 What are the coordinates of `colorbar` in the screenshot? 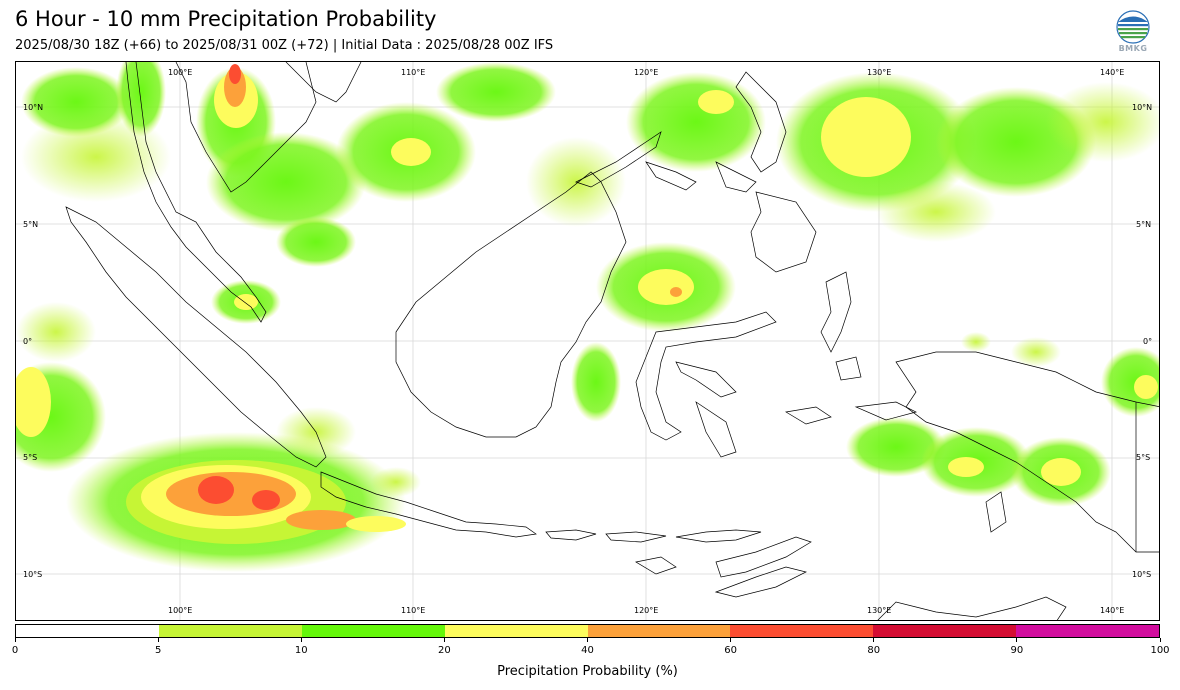 It's located at (587, 631).